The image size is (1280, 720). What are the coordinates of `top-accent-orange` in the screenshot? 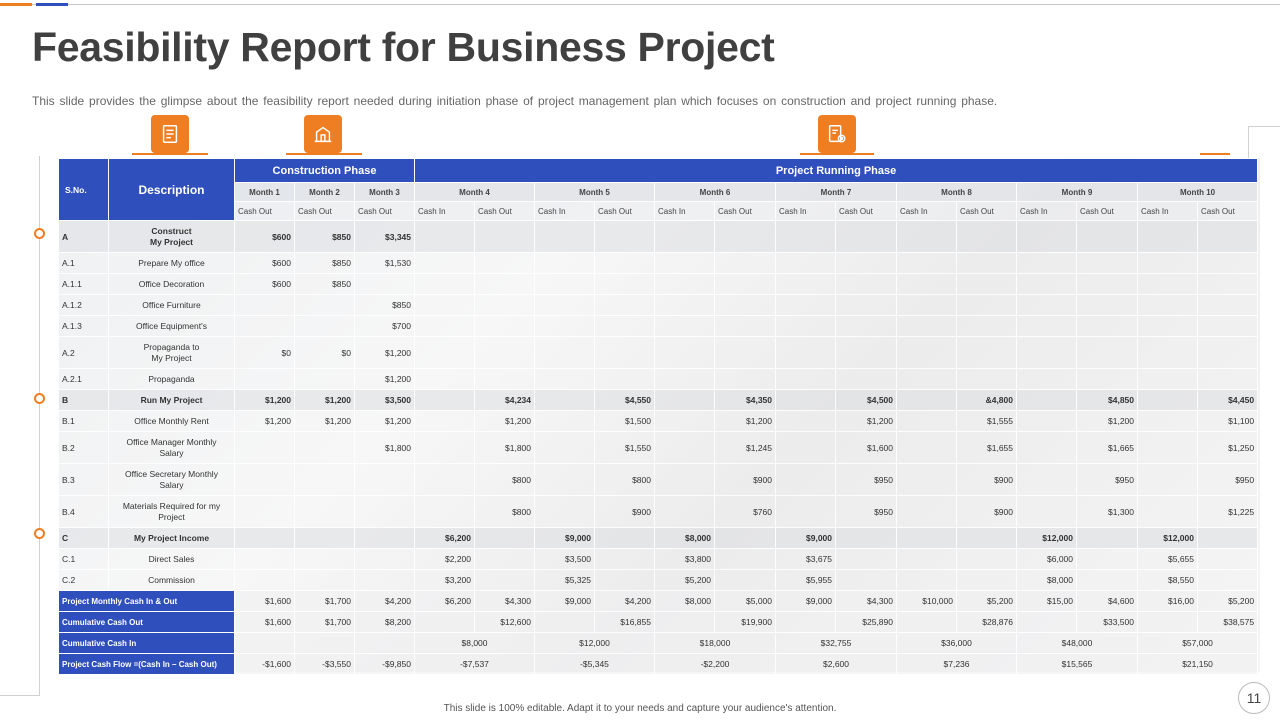 It's located at (16, 4).